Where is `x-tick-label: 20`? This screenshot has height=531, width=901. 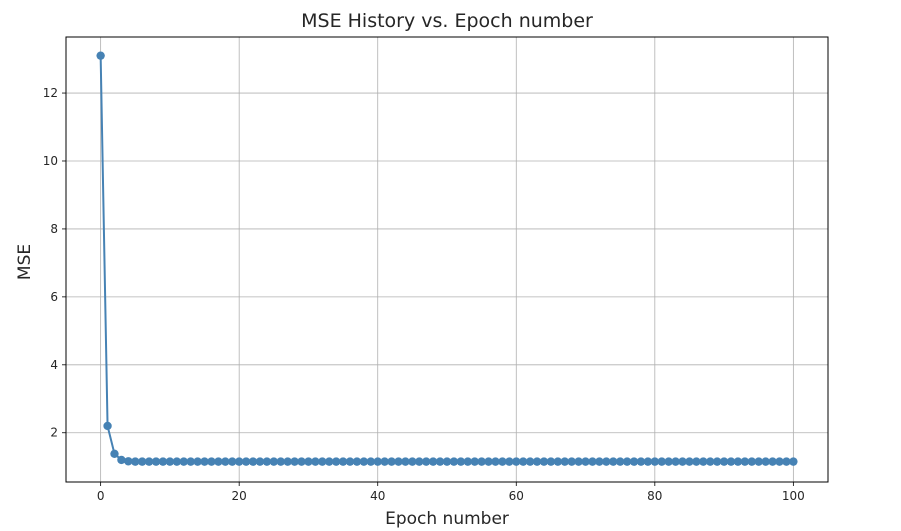 x-tick-label: 20 is located at coordinates (239, 496).